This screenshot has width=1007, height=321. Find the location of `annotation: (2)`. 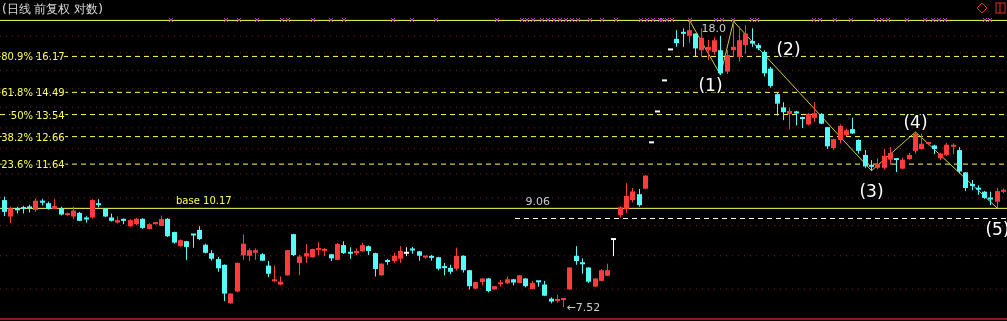

annotation: (2) is located at coordinates (788, 49).